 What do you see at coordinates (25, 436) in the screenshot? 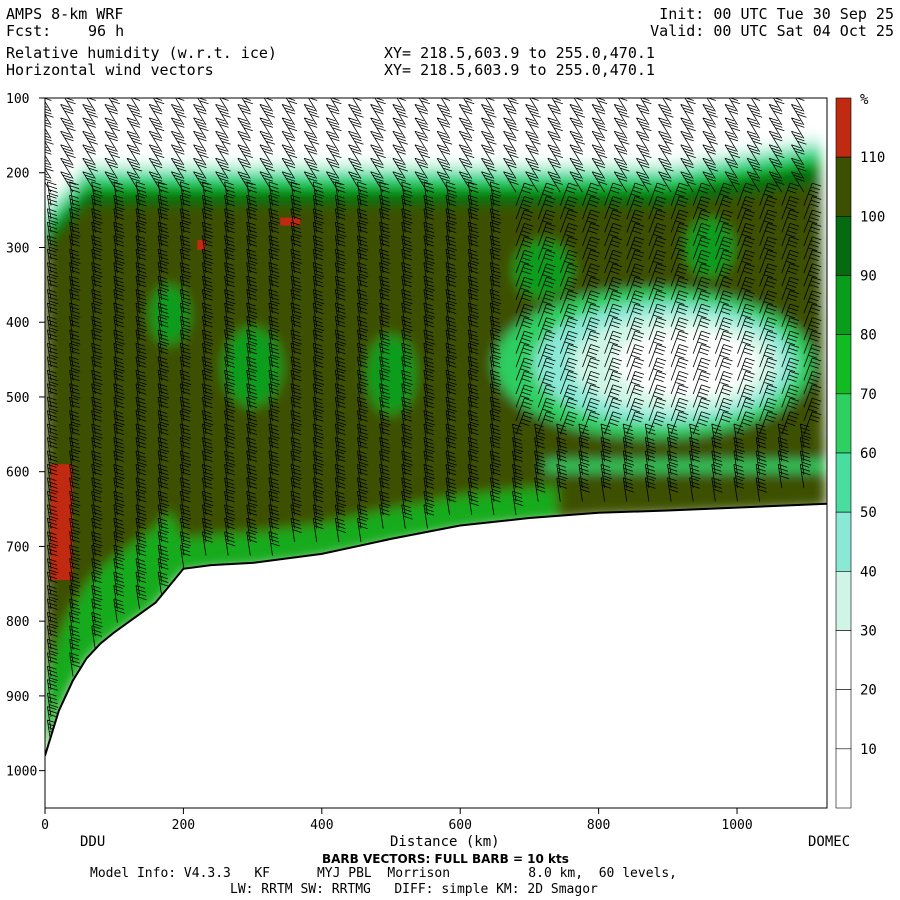
I see `y-axis: 100 200 300 400 500 600 700 800 900 1000` at bounding box center [25, 436].